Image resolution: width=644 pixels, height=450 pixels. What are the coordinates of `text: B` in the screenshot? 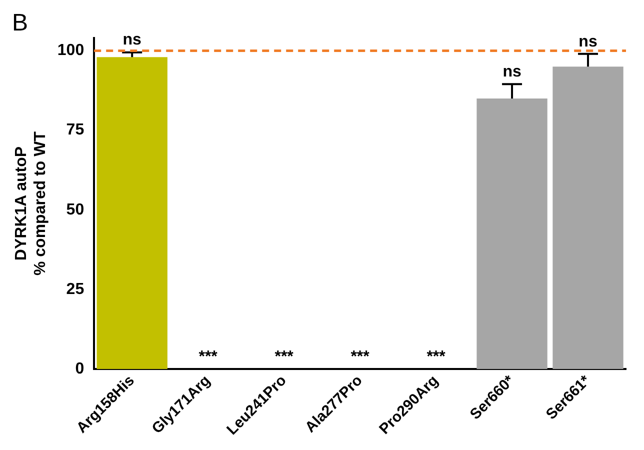 It's located at (20, 23).